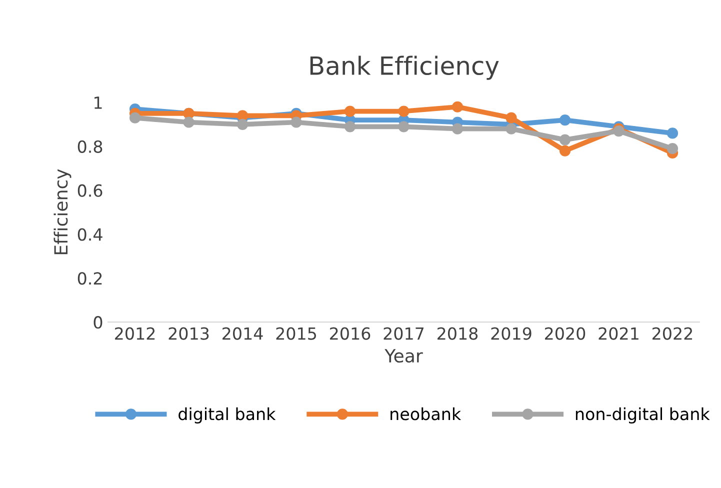 This screenshot has width=721, height=488. What do you see at coordinates (242, 333) in the screenshot?
I see `x-tick-label: 2014` at bounding box center [242, 333].